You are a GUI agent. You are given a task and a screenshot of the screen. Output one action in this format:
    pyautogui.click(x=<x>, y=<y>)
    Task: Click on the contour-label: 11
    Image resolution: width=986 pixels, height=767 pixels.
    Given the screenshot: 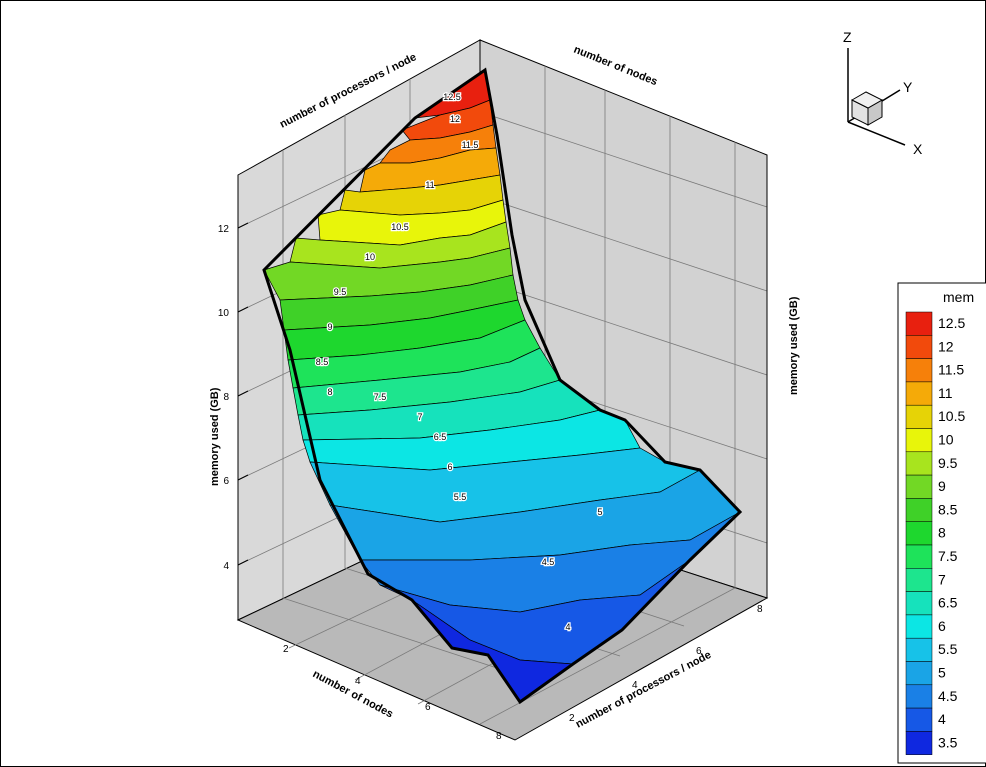 What is the action you would take?
    pyautogui.click(x=429, y=185)
    